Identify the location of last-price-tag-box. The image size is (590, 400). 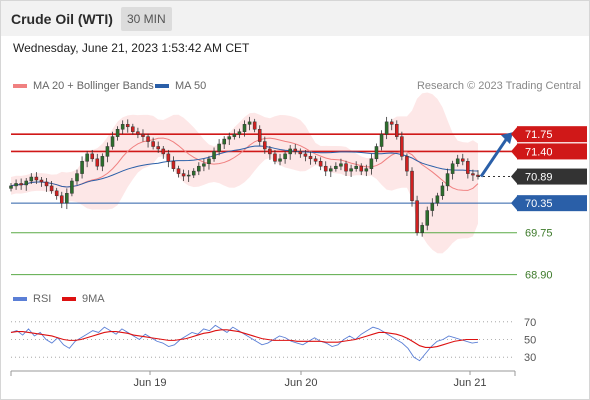
(552, 176).